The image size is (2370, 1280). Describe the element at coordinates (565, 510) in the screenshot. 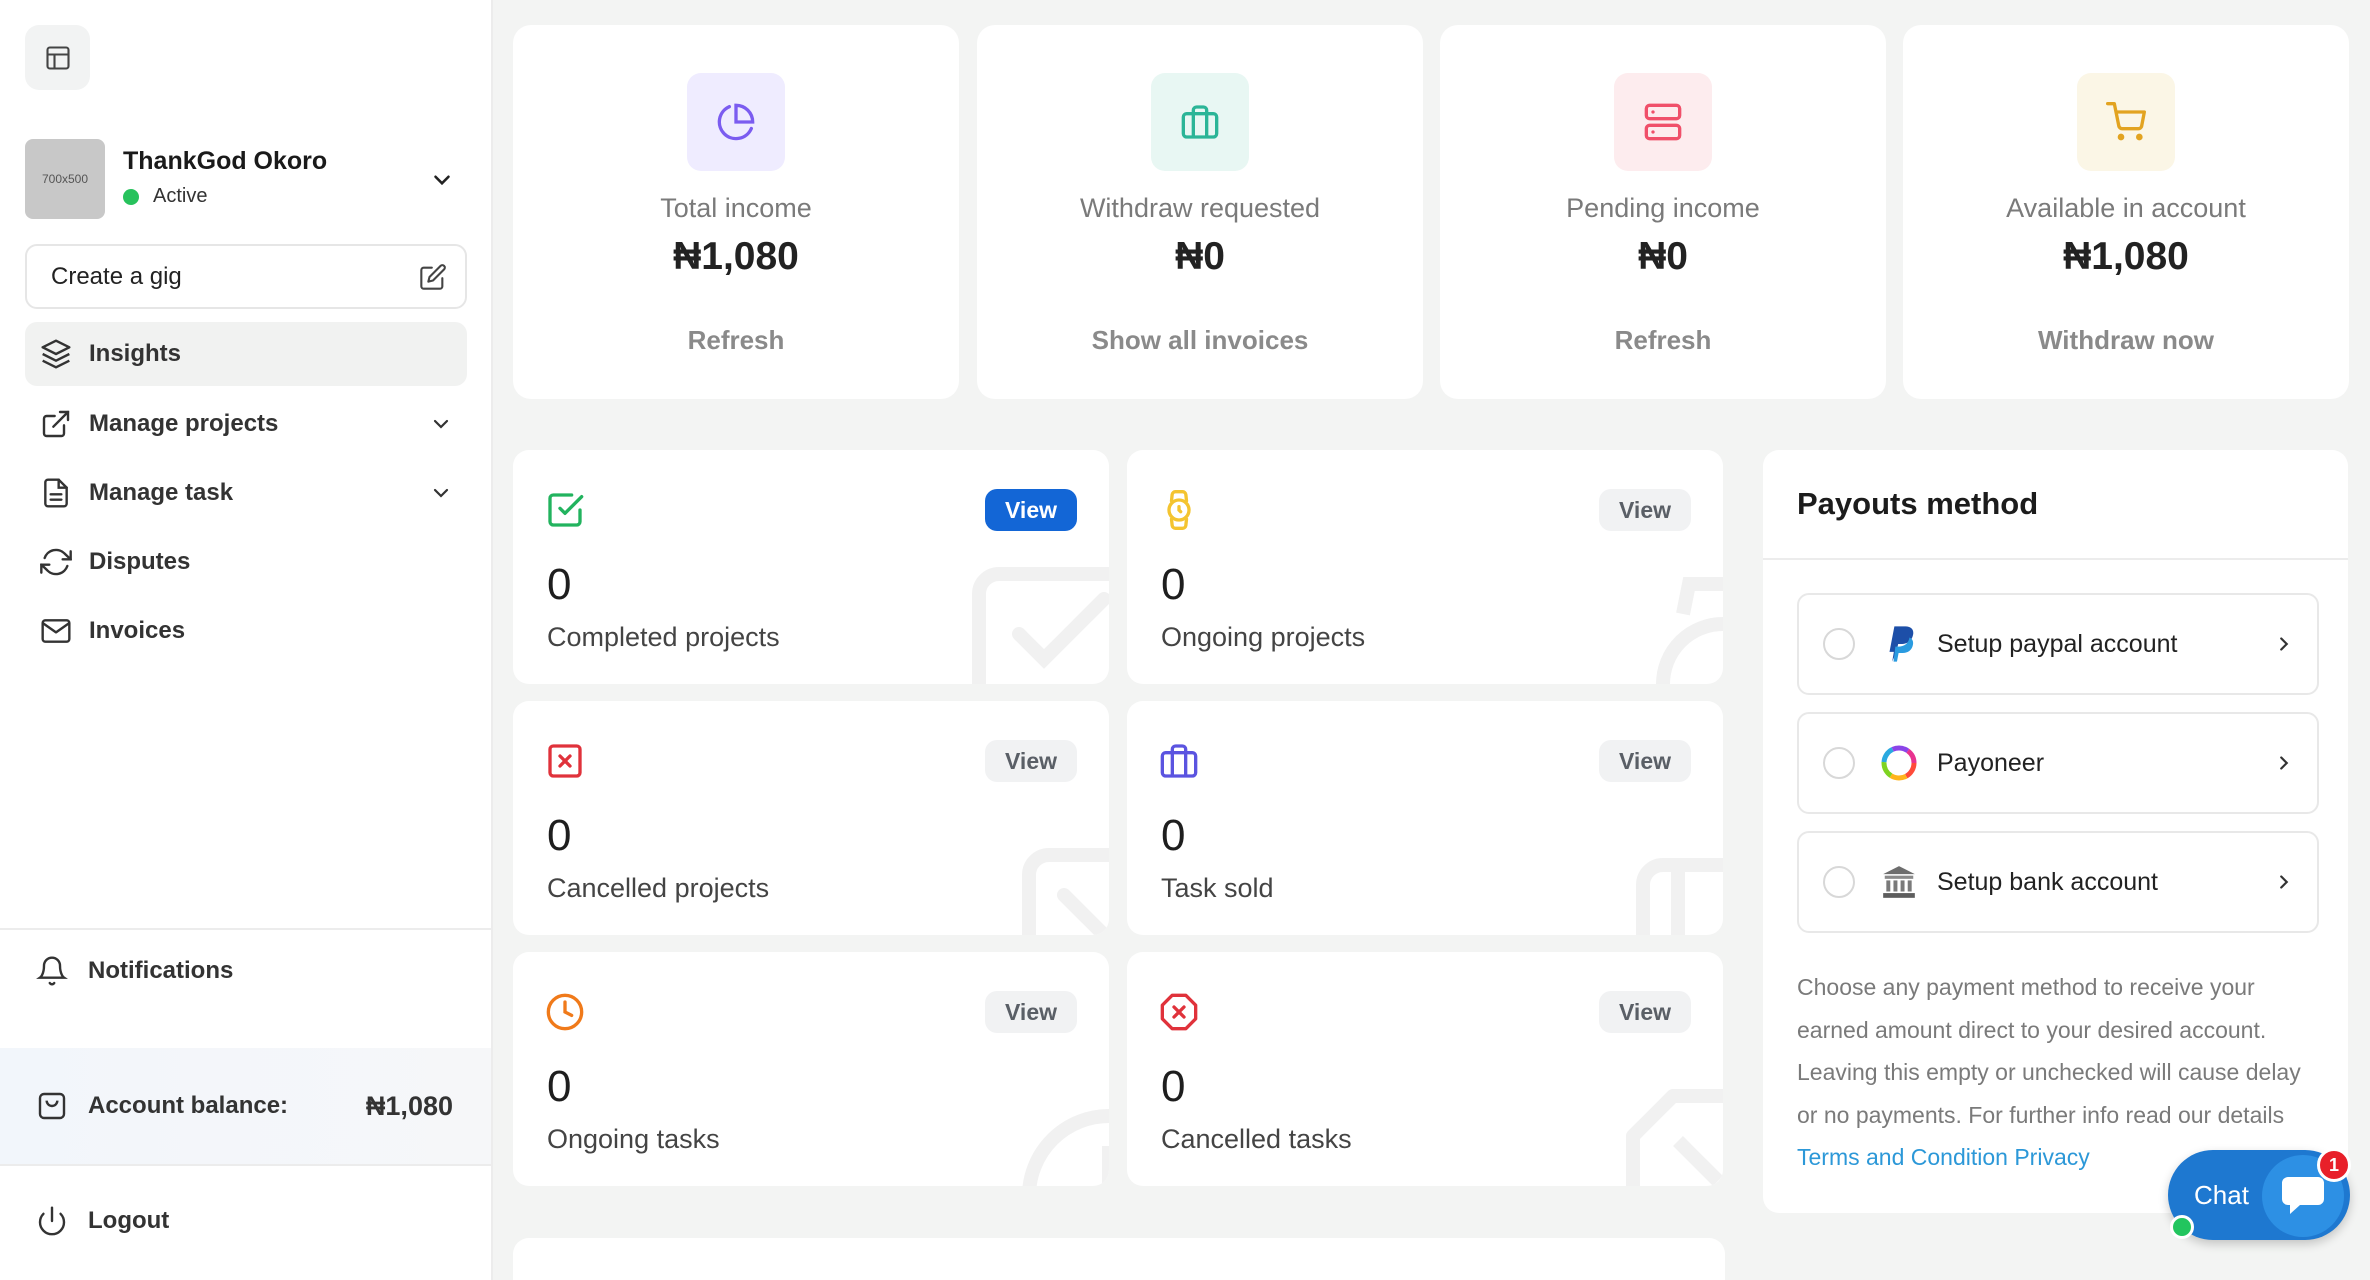

I see `check-square-icon` at that location.